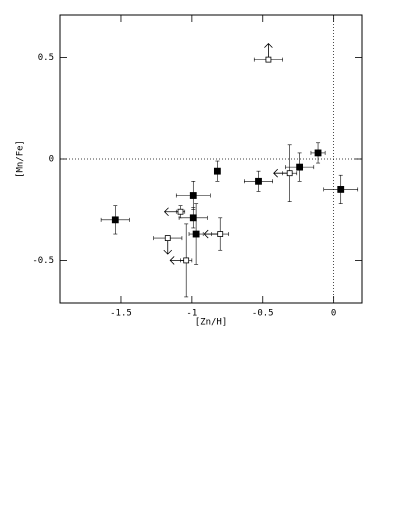 Image resolution: width=409 pixels, height=529 pixels. What do you see at coordinates (46, 58) in the screenshot?
I see `y-tick-label: 0.5` at bounding box center [46, 58].